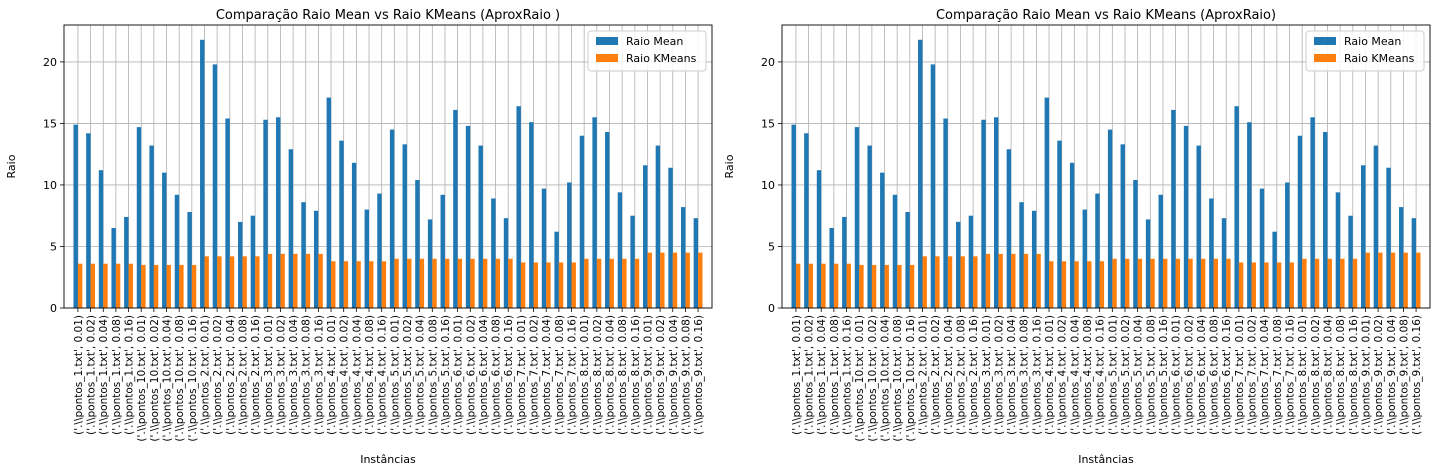 This screenshot has height=470, width=1434. I want to click on x-tick-label: ('.\\pontos_2.txt', 0.01), so click(205, 375).